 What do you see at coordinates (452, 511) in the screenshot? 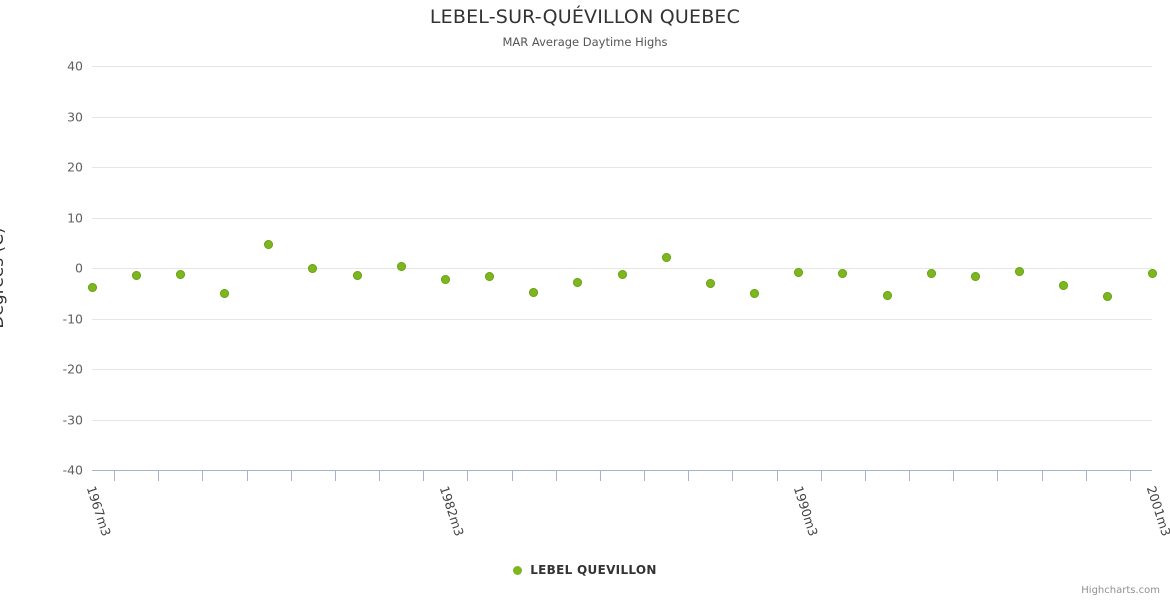
I see `x-axis-tick-label: 1982m3` at bounding box center [452, 511].